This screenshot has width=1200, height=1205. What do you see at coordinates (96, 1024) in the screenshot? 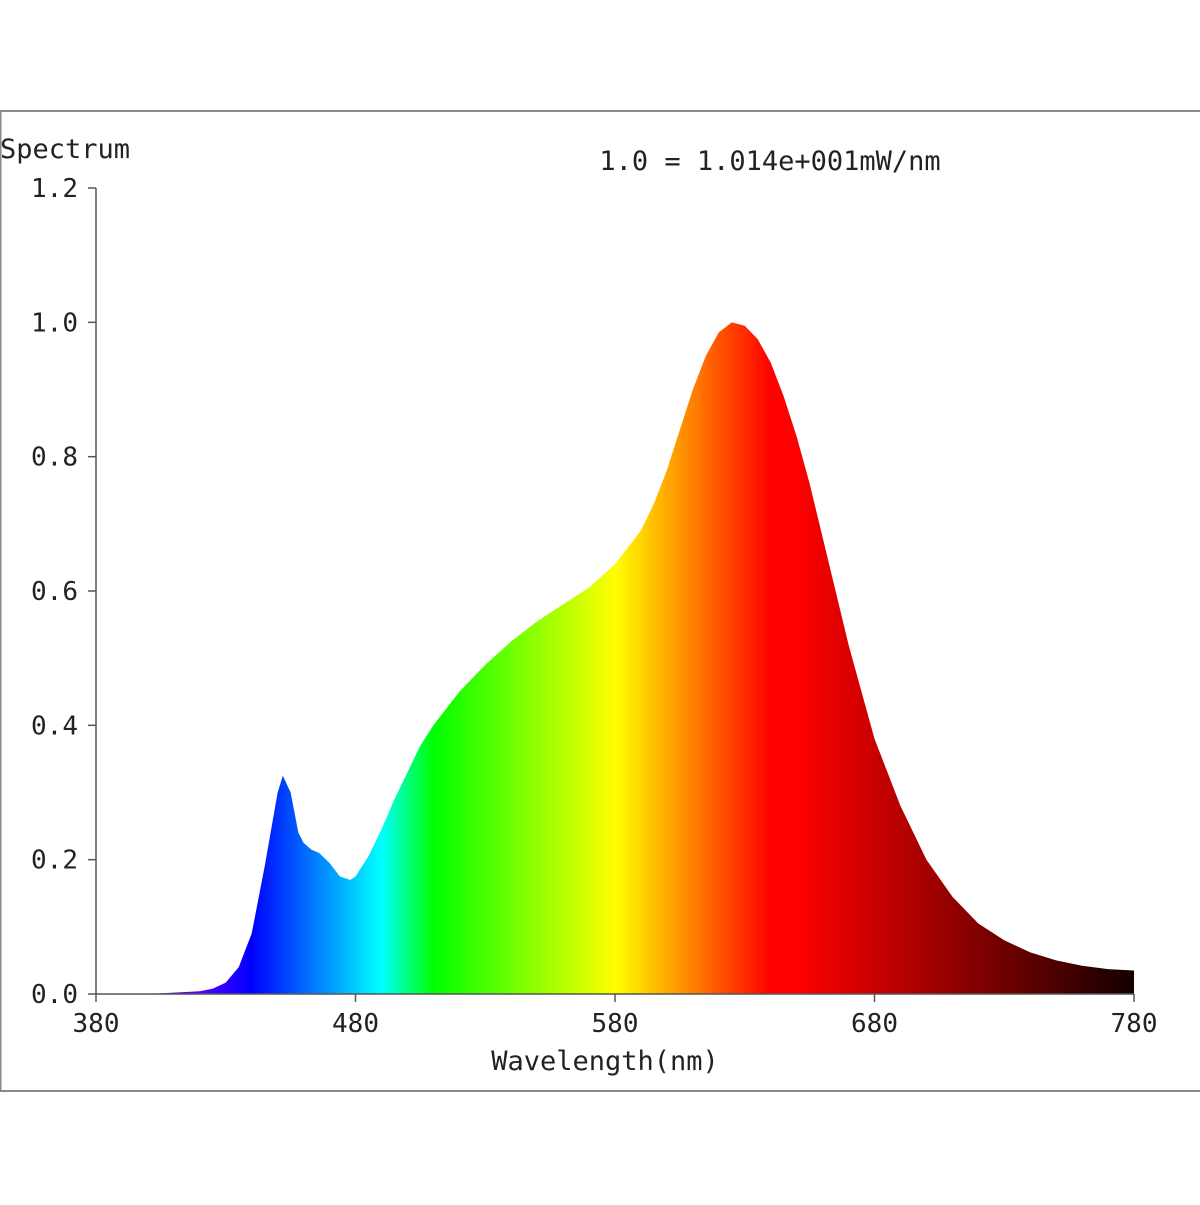
I see `x-tick-label: 380` at bounding box center [96, 1024].